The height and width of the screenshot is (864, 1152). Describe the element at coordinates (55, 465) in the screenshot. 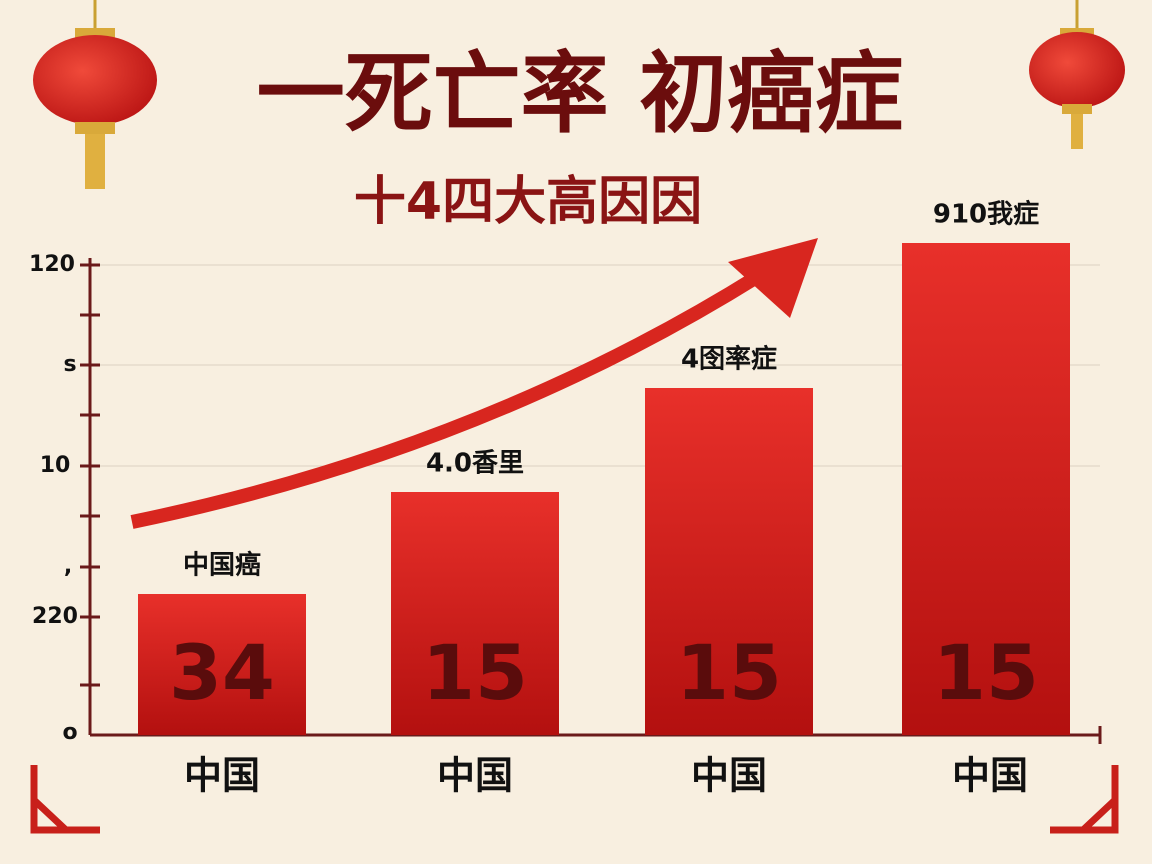

I see `y-axis-label: 10` at that location.